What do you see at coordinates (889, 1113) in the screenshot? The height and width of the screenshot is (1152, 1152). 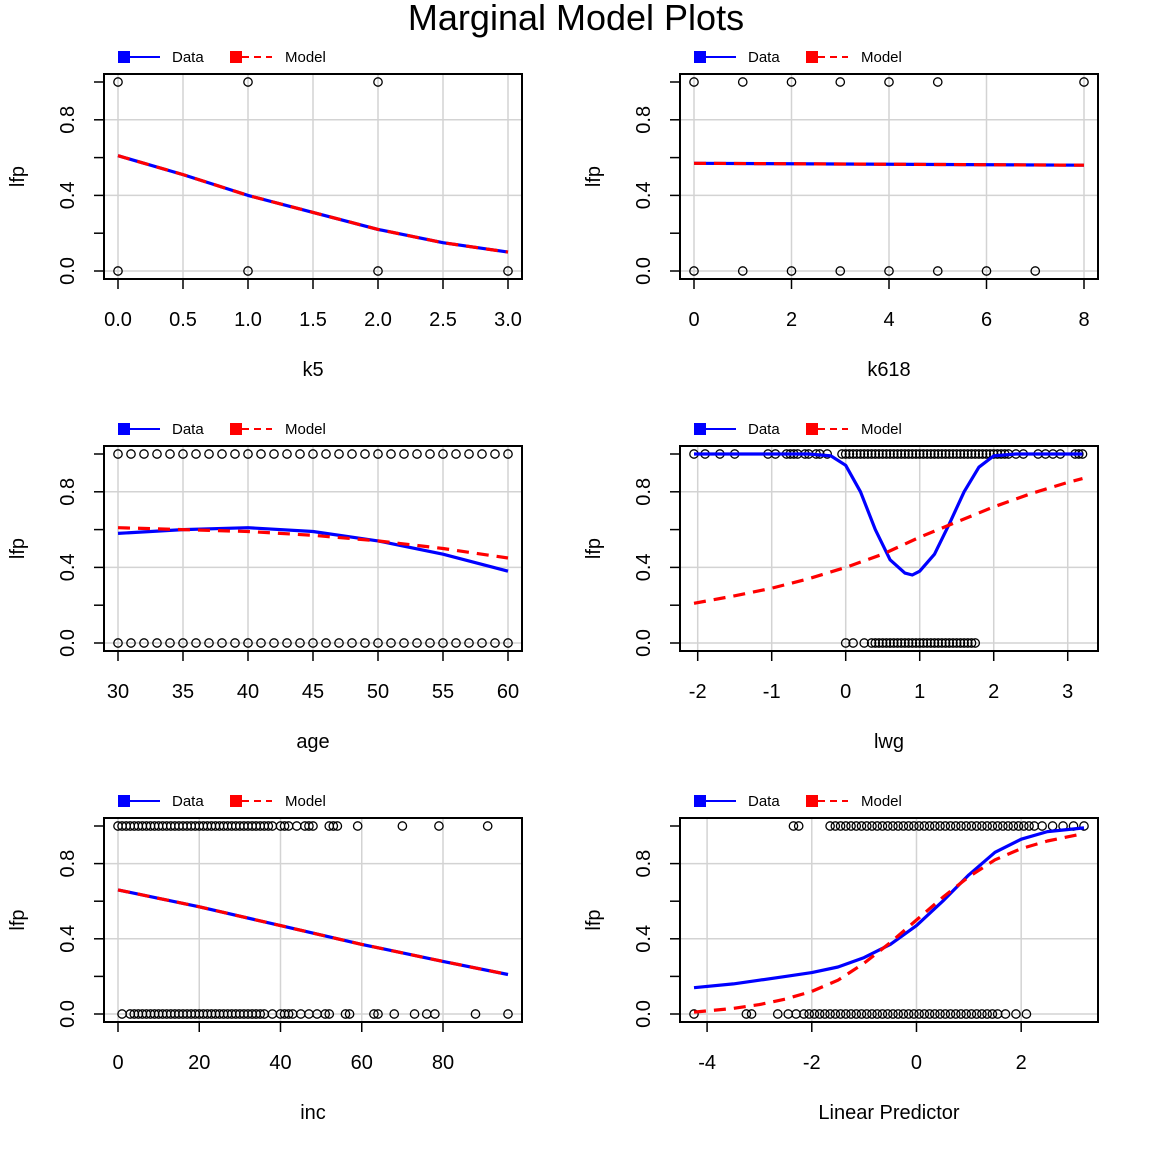 I see `chart-6-x-axis-label: Linear Predictor` at bounding box center [889, 1113].